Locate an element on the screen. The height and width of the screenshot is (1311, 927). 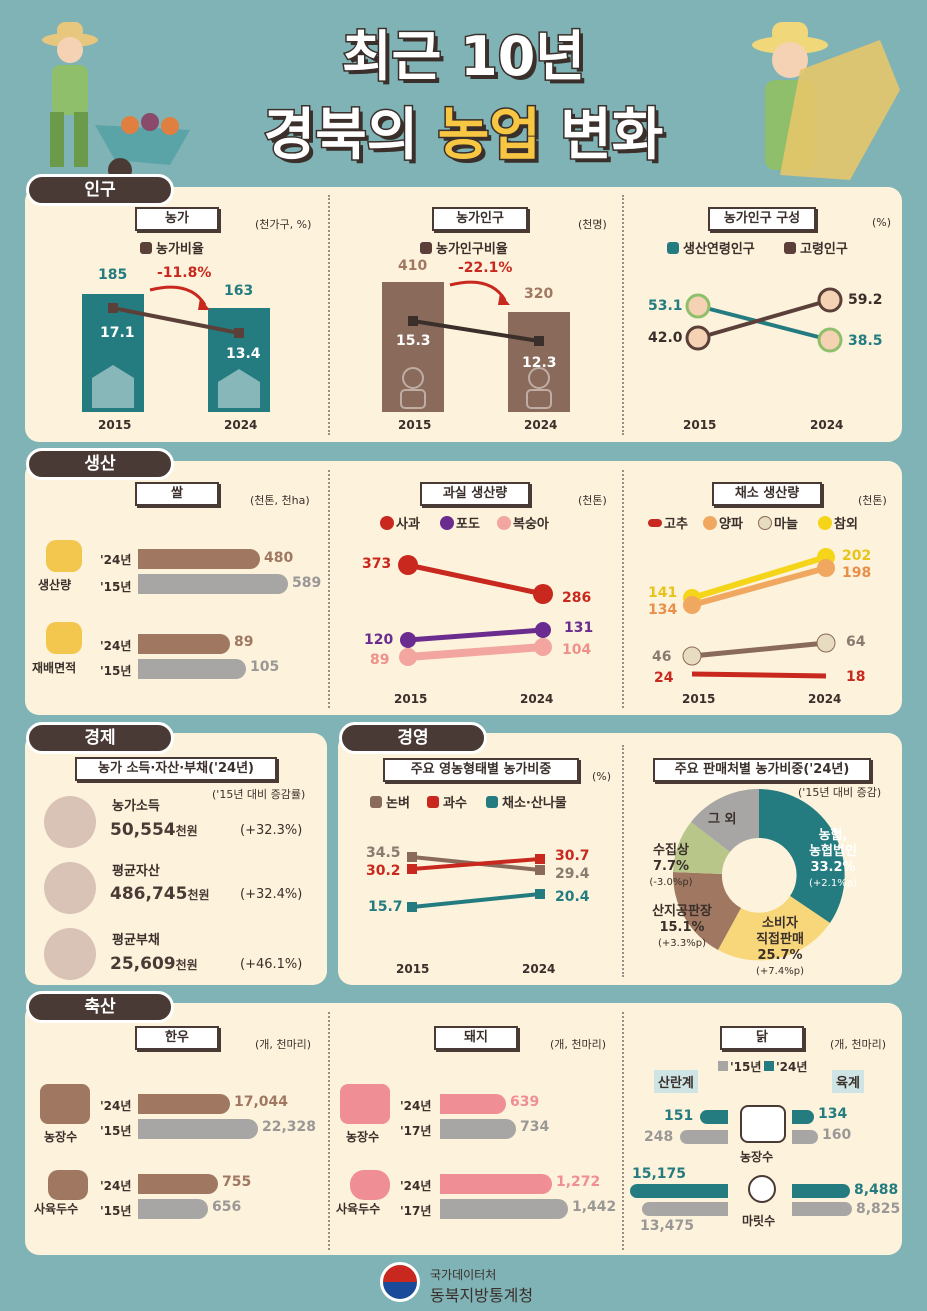
farmer-icon is located at coordinates (539, 388).